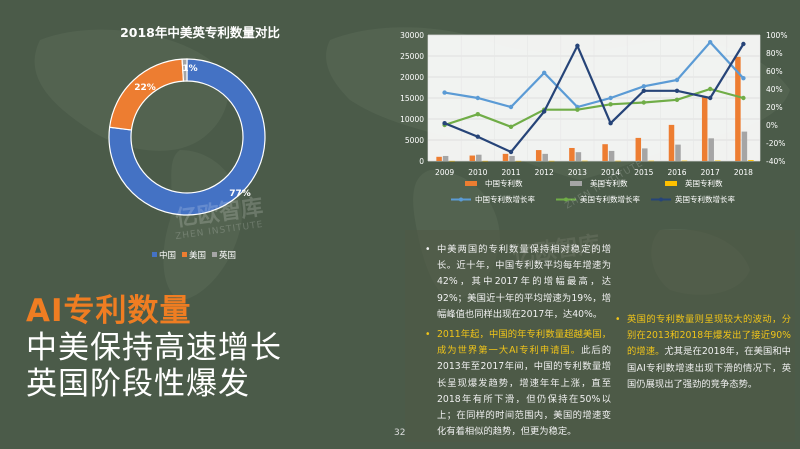 This screenshot has height=449, width=800. I want to click on y2-tick-label: 20%, so click(774, 107).